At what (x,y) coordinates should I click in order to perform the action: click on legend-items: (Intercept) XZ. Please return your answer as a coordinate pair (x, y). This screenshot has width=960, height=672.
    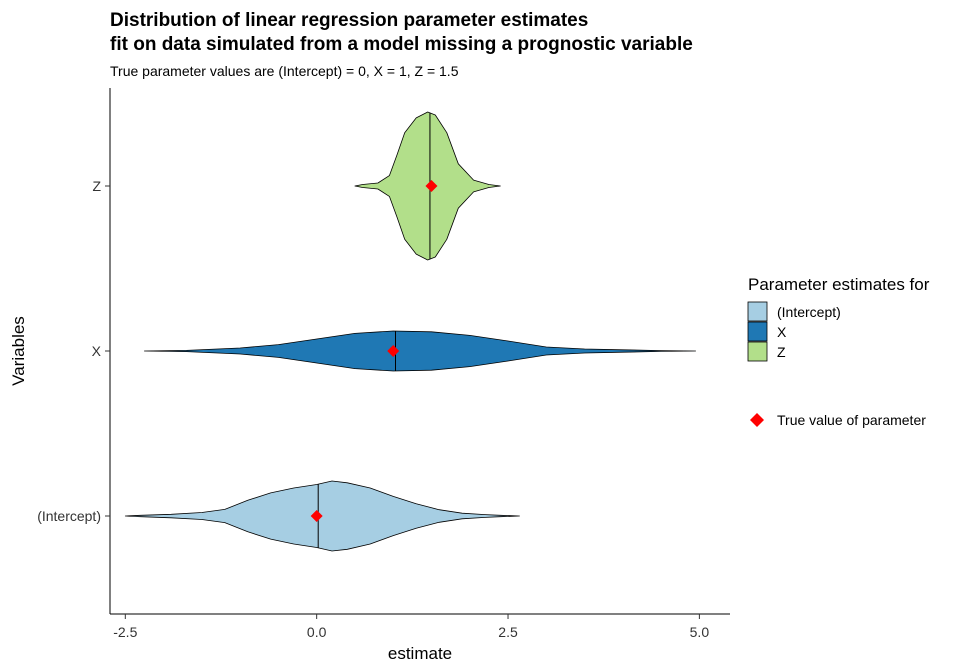
    Looking at the image, I should click on (794, 331).